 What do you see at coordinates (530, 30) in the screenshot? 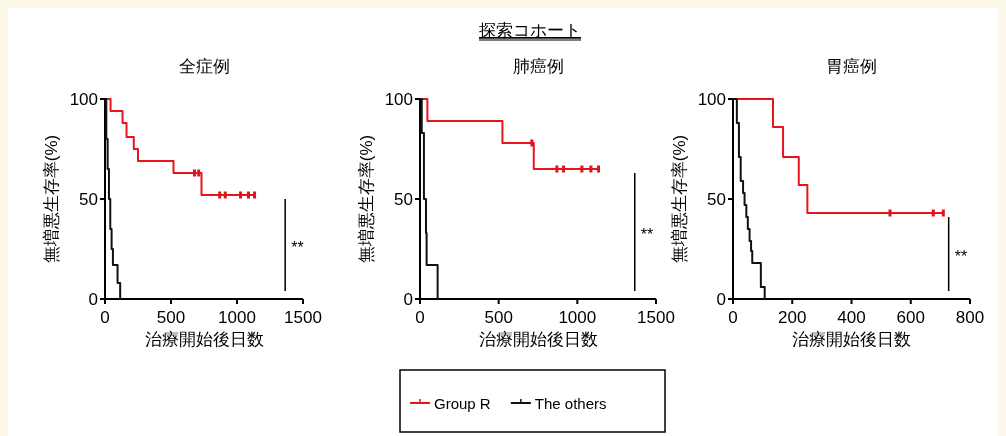
I see `text: 探索コホート` at bounding box center [530, 30].